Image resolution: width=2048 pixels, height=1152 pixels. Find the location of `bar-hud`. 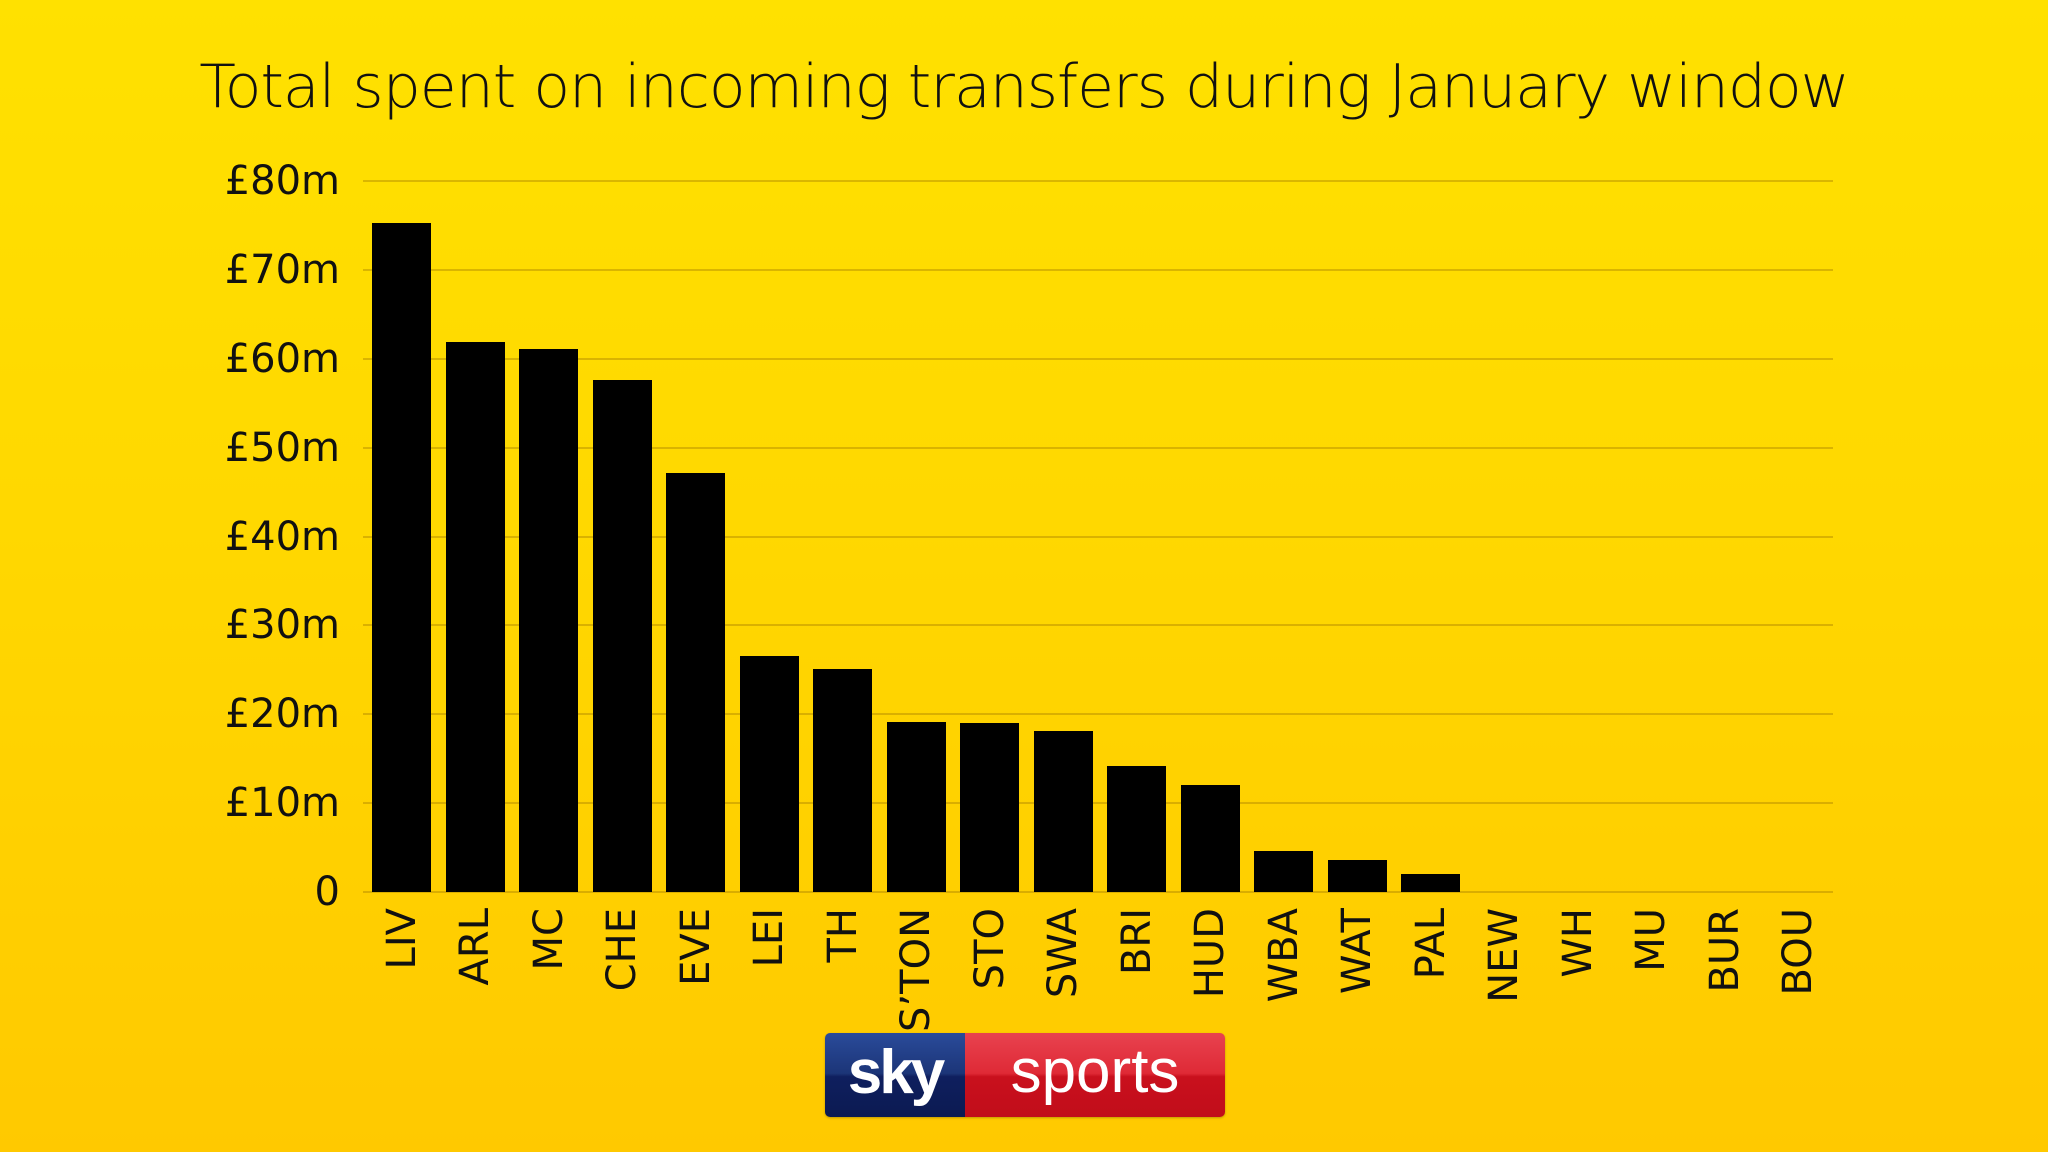

bar-hud is located at coordinates (1210, 838).